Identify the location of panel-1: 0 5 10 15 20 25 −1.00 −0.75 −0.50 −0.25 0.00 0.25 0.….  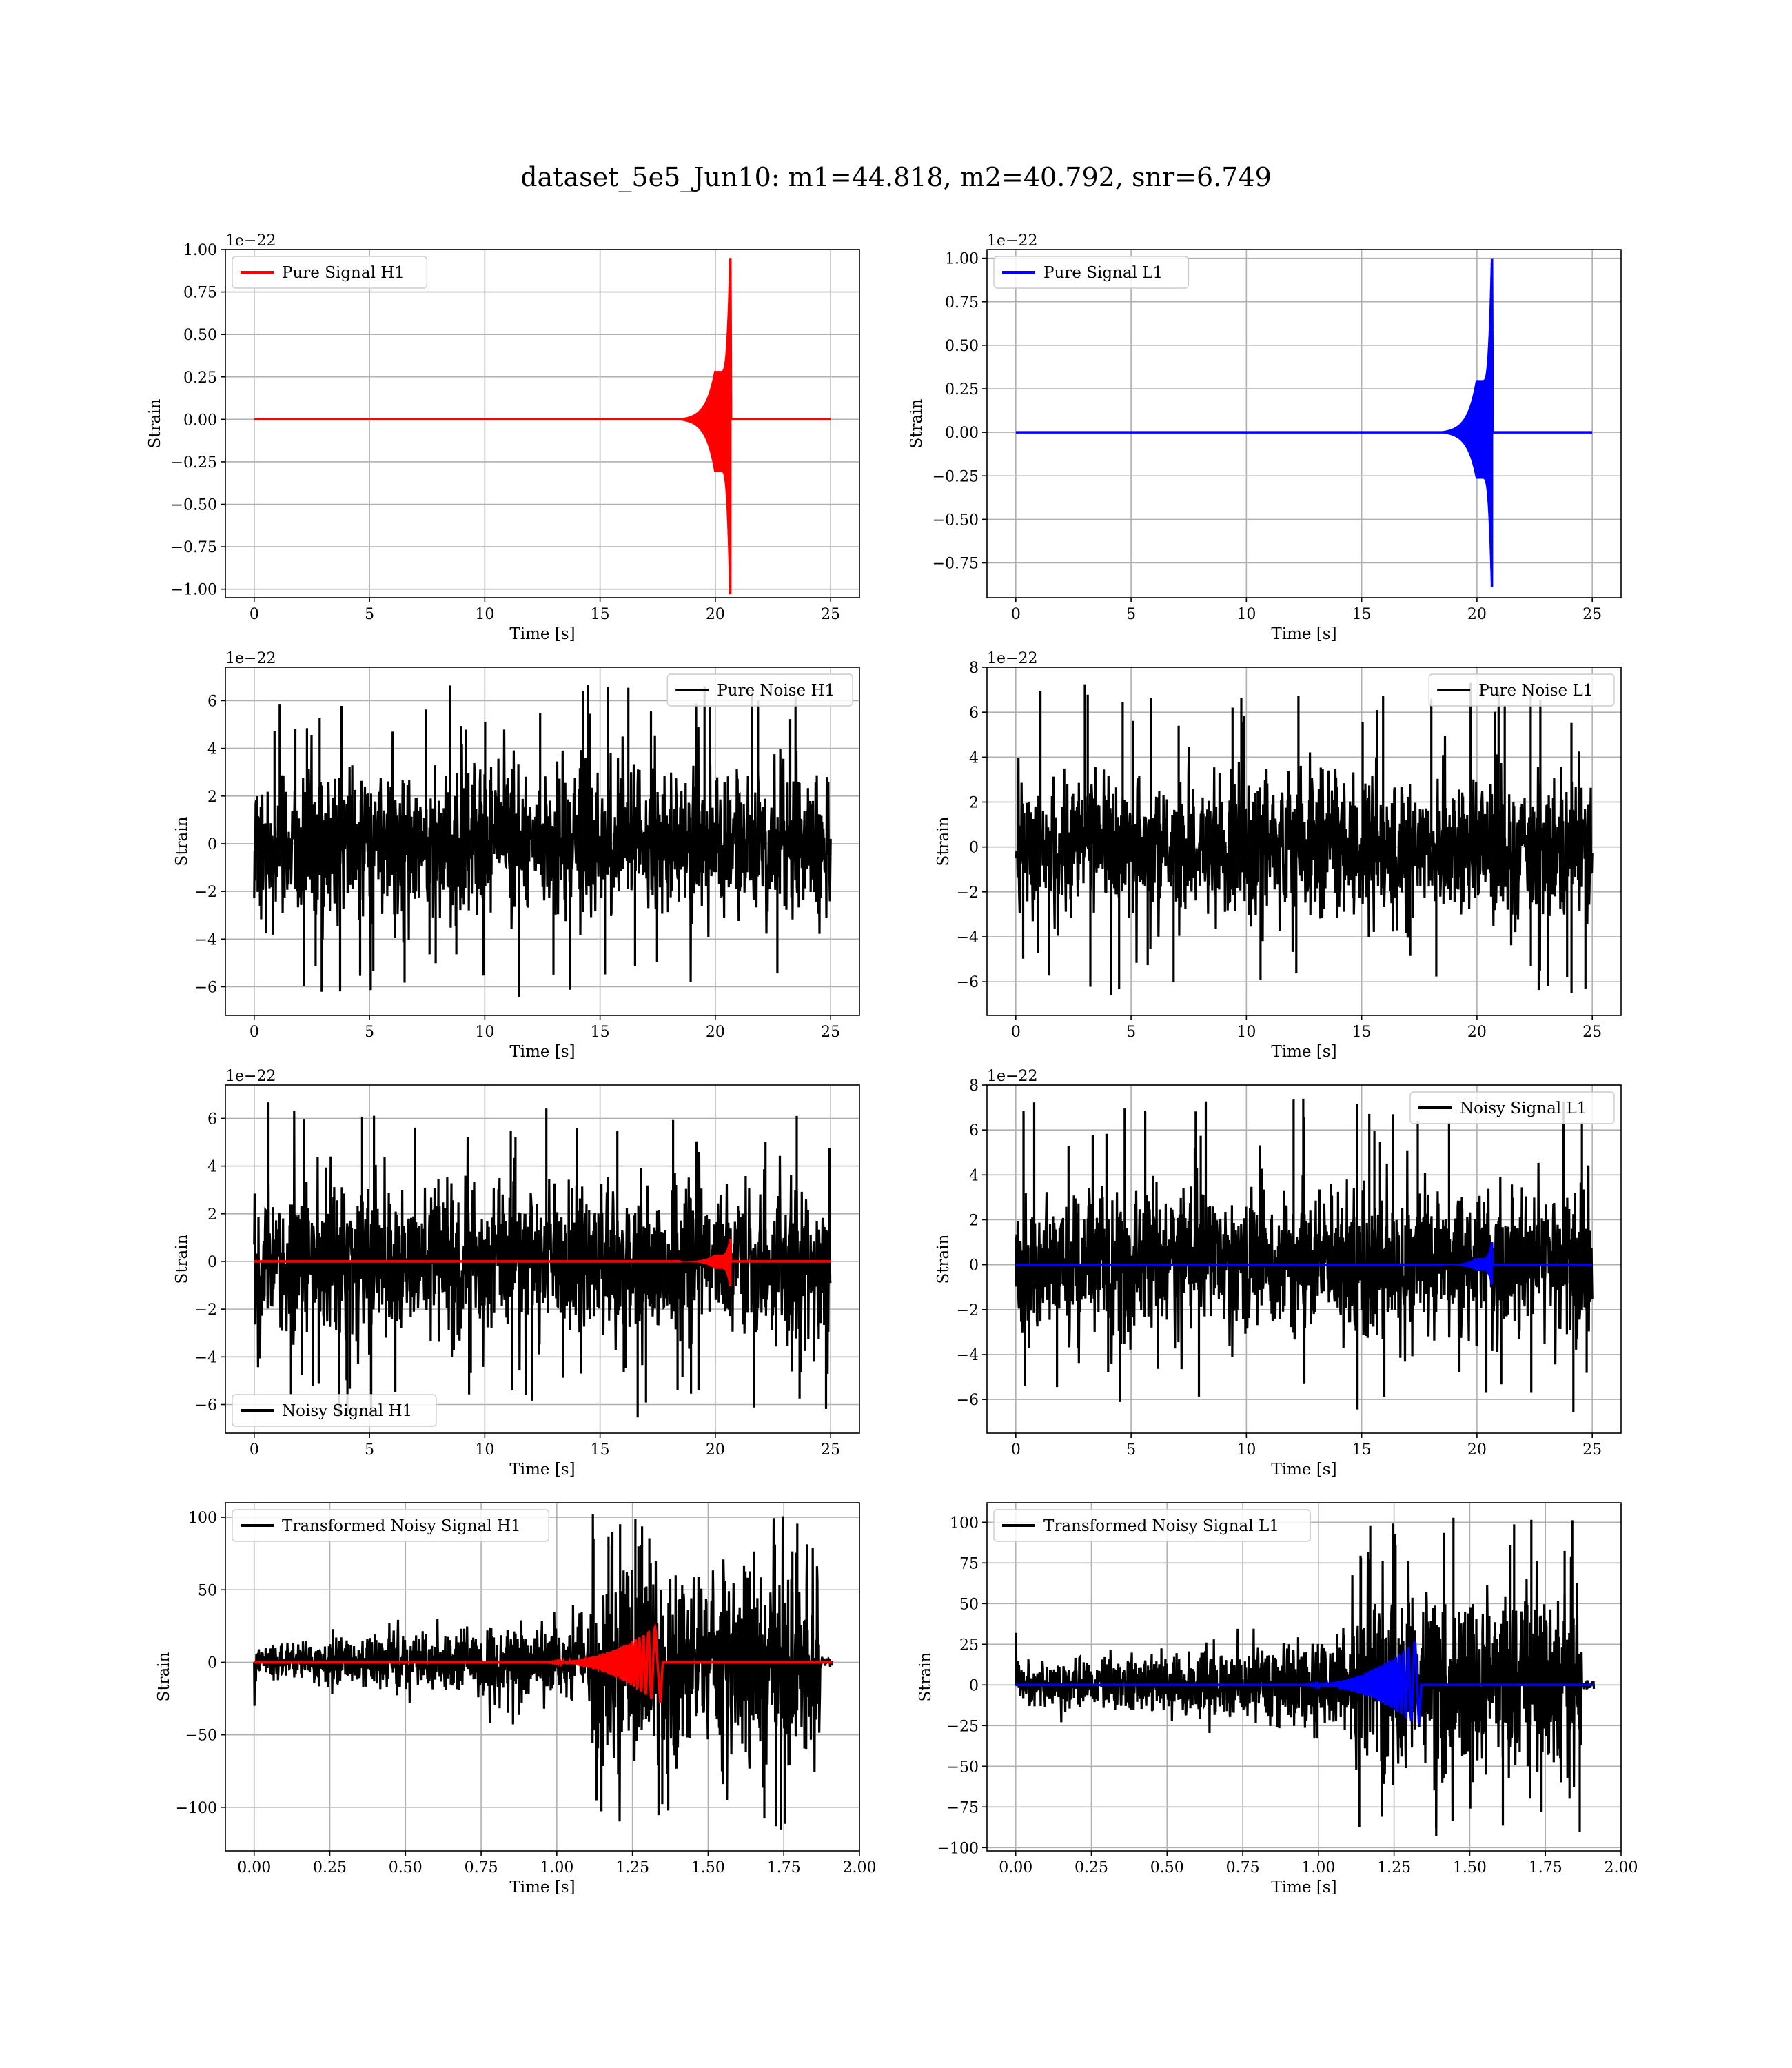
(503, 437).